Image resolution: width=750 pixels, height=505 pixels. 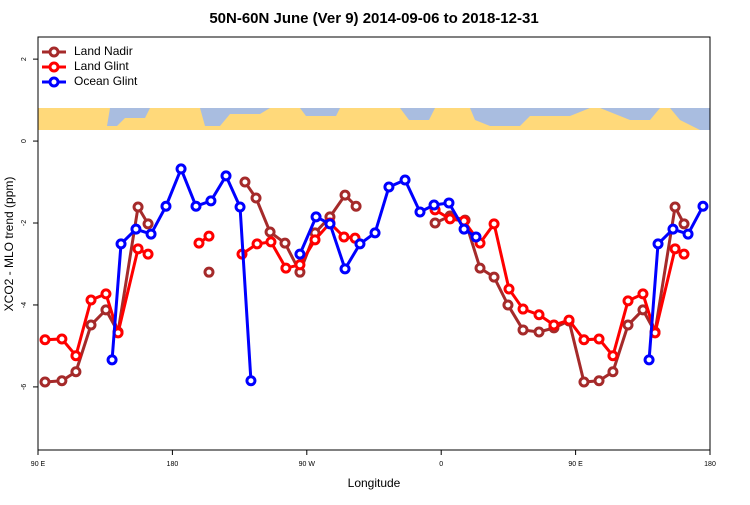 I want to click on legend-label: Ocean Glint, so click(x=106, y=81).